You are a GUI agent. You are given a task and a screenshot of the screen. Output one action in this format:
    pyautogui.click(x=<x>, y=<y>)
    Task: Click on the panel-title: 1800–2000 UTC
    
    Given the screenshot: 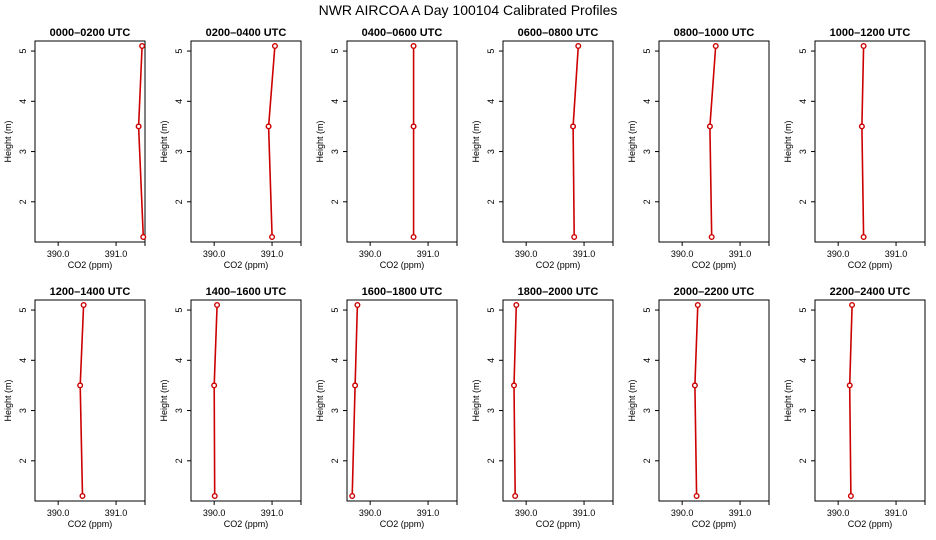 What is the action you would take?
    pyautogui.click(x=558, y=292)
    